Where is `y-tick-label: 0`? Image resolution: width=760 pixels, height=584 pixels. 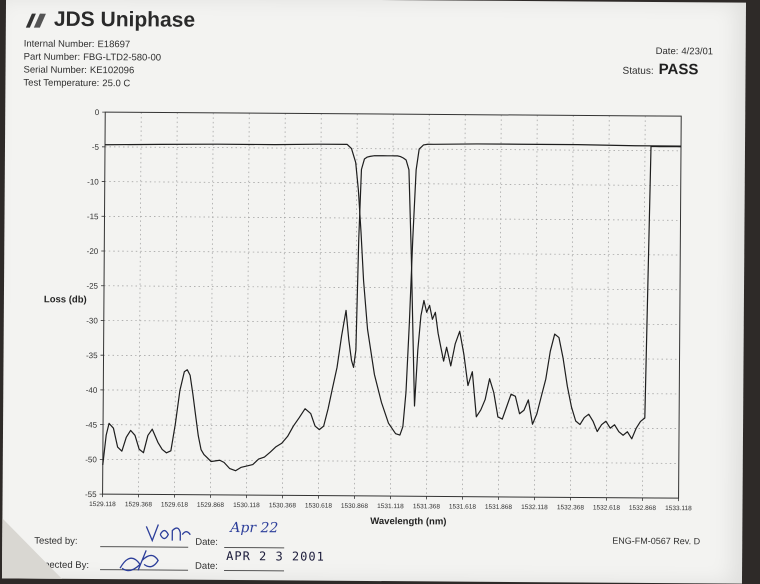 y-tick-label: 0 is located at coordinates (97, 112).